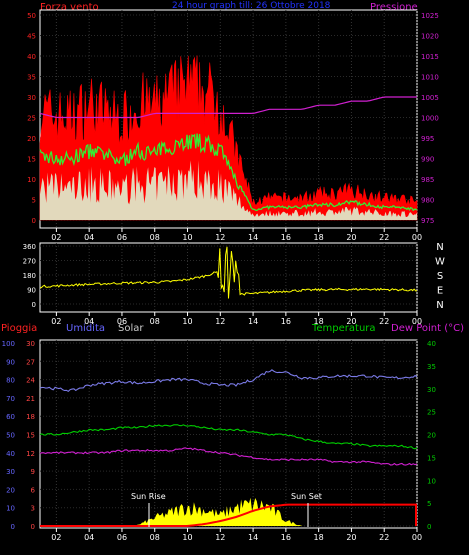 This screenshot has height=555, width=469. I want to click on temperature-tick-label: 25, so click(431, 413).